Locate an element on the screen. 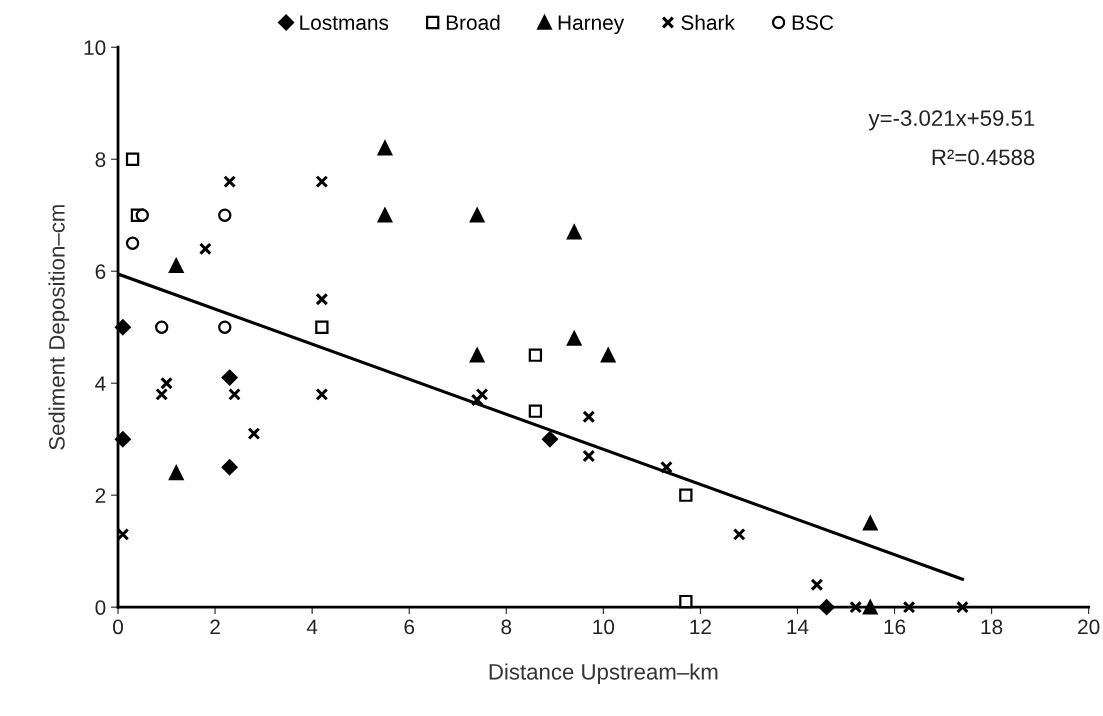 This screenshot has height=716, width=1103. x-tick-label: 14 is located at coordinates (798, 627).